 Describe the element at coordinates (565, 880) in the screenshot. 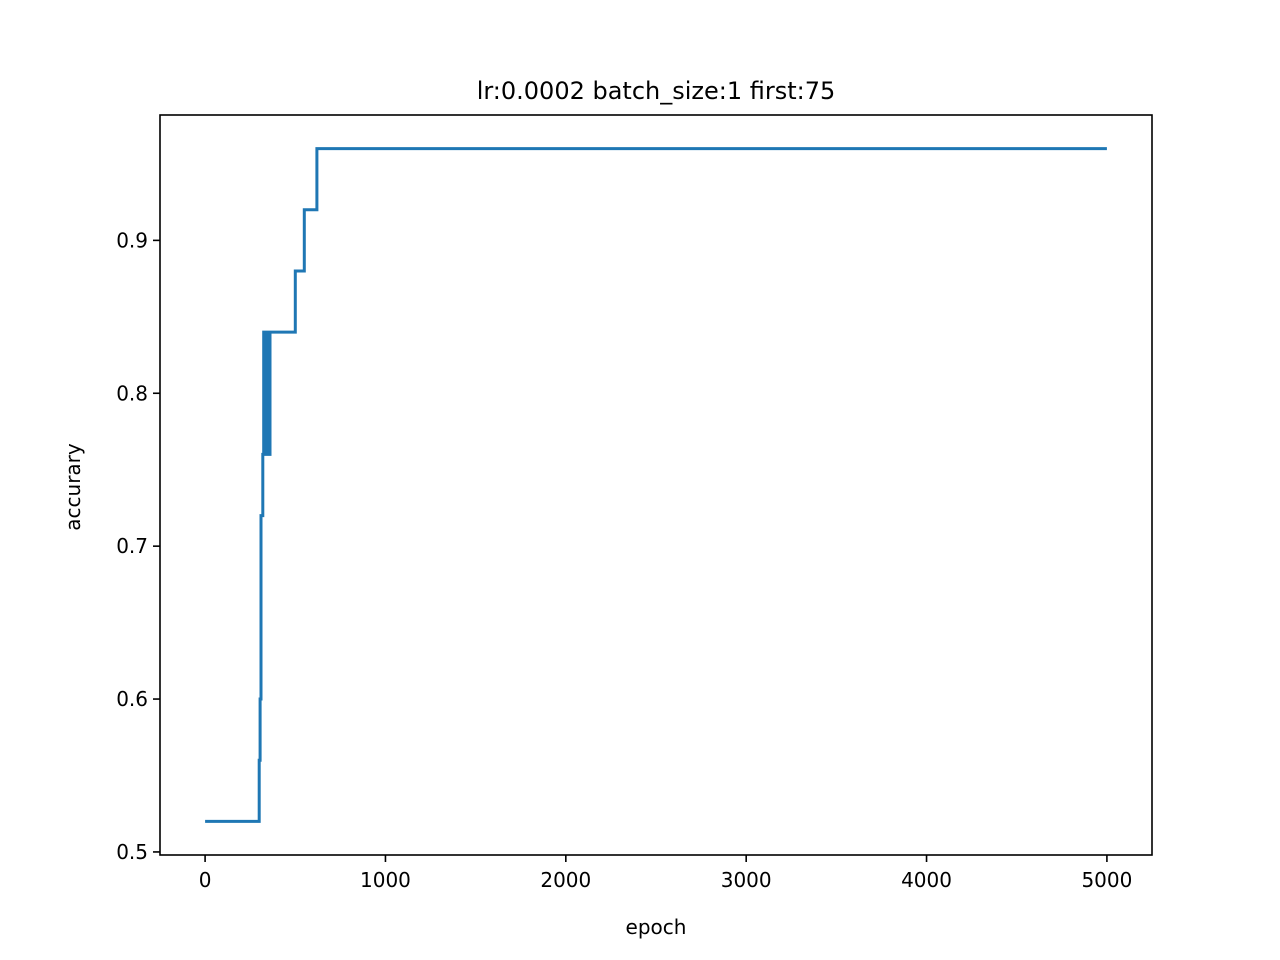

I see `x-tick-label: 2000` at that location.